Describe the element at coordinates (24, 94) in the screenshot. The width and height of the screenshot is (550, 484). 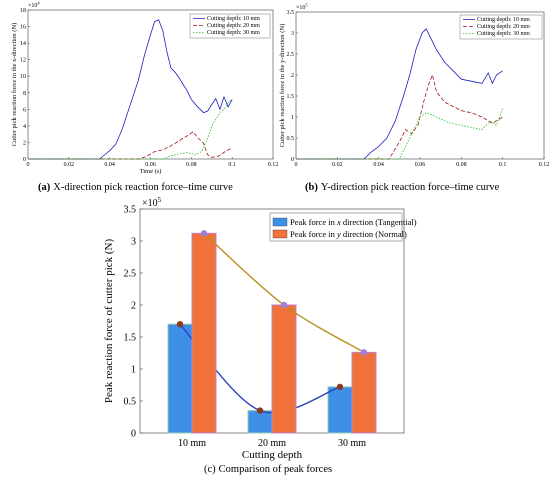
I see `panel-a-y-tick-label: 8` at that location.